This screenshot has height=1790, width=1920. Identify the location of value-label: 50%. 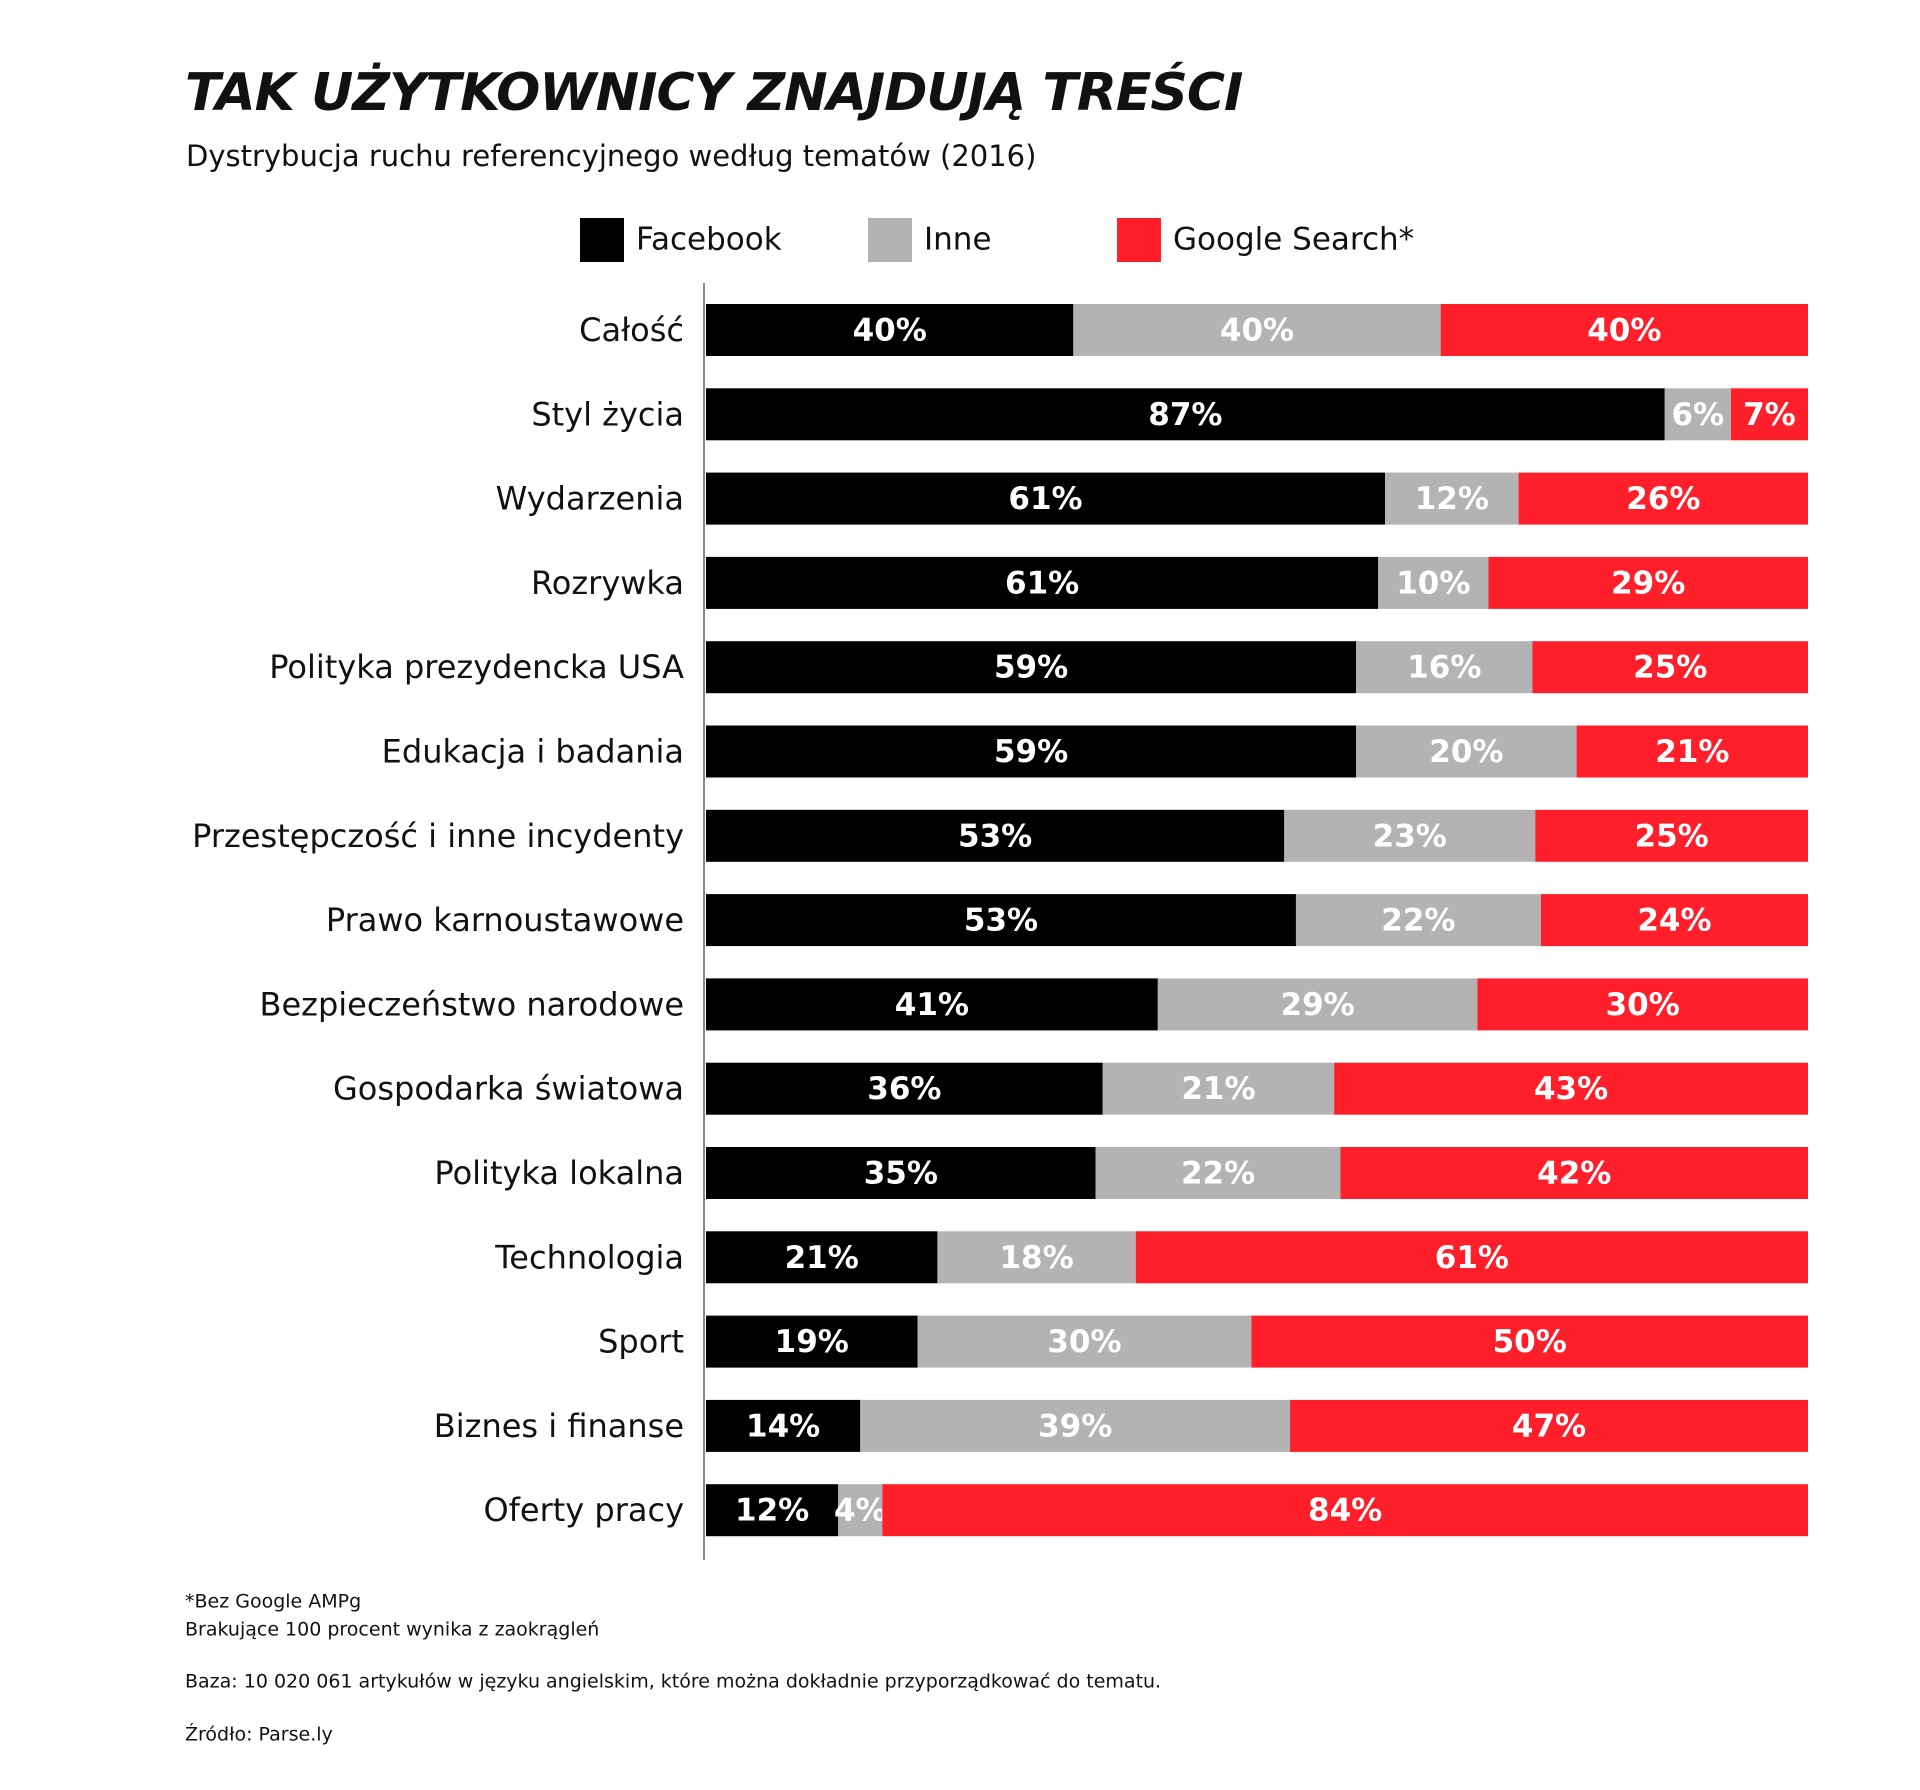
(1530, 1342).